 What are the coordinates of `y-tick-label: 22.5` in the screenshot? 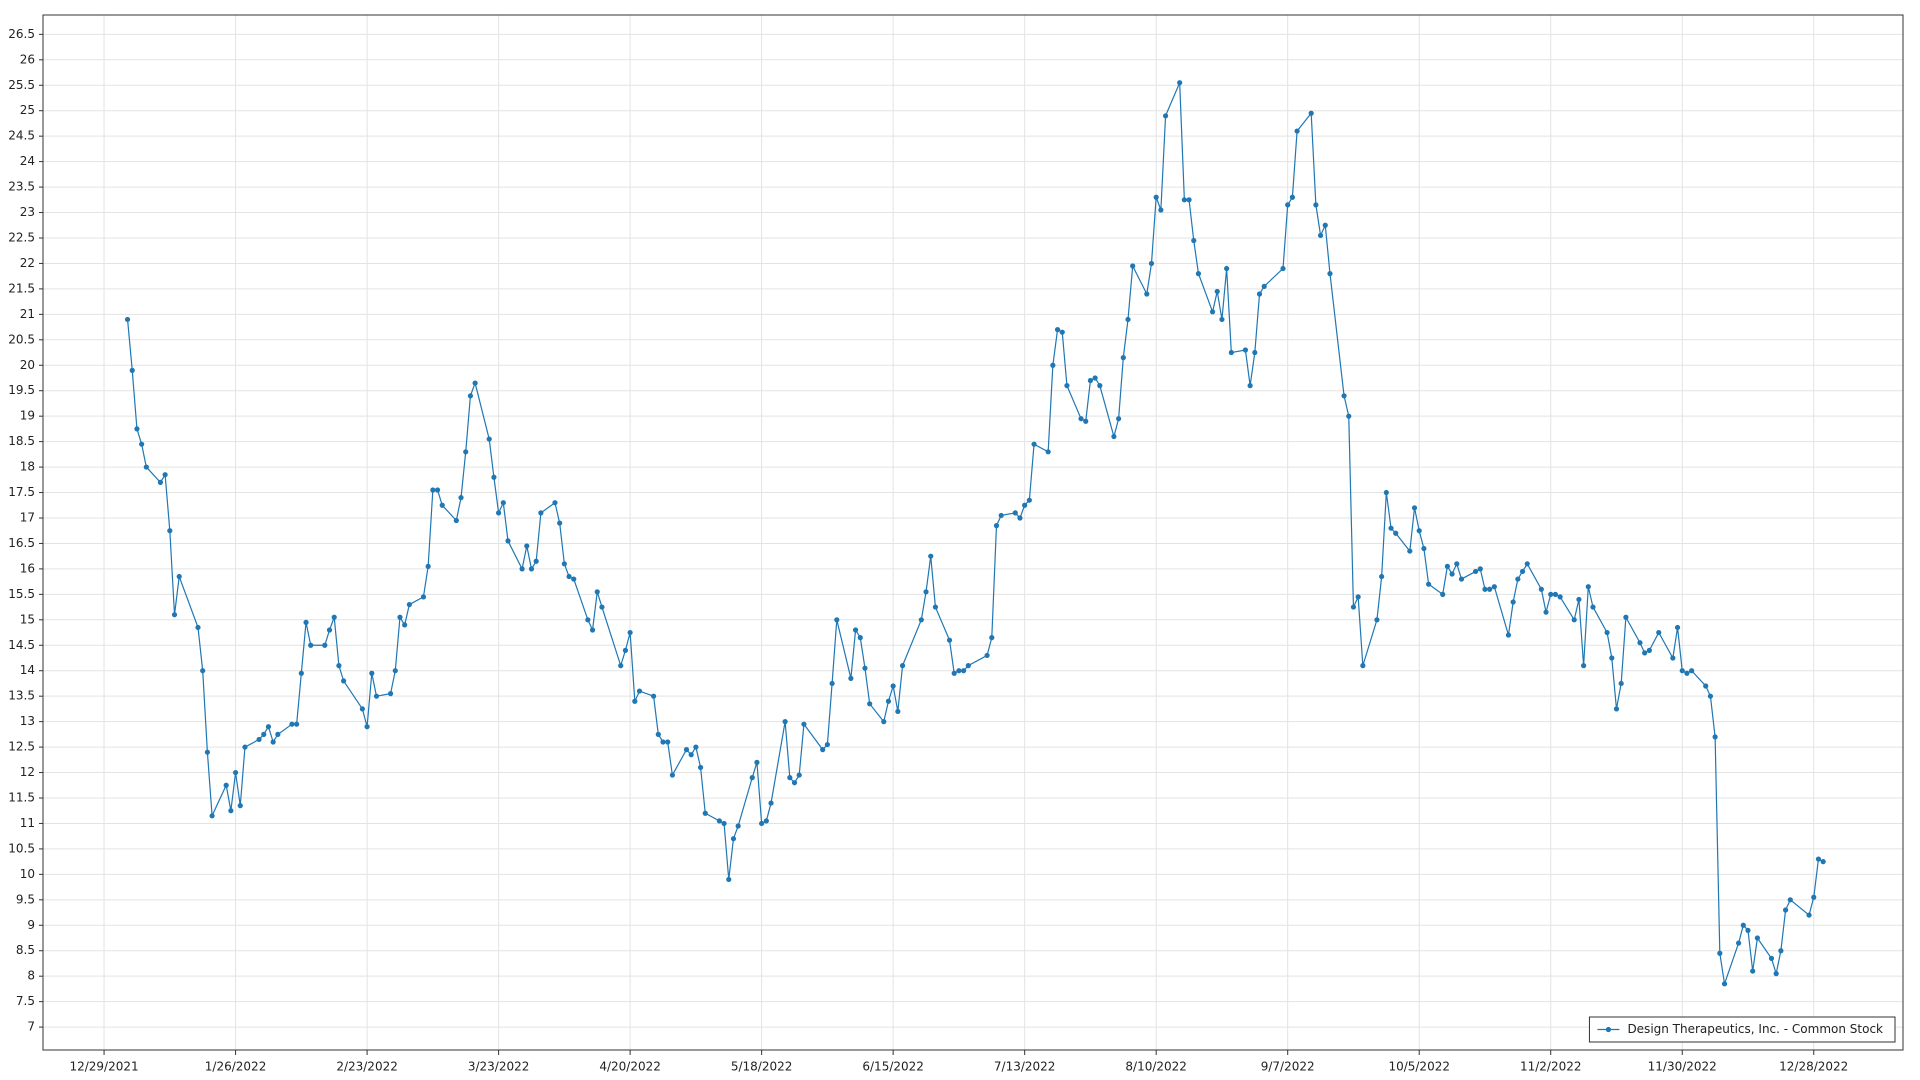 It's located at (21, 237).